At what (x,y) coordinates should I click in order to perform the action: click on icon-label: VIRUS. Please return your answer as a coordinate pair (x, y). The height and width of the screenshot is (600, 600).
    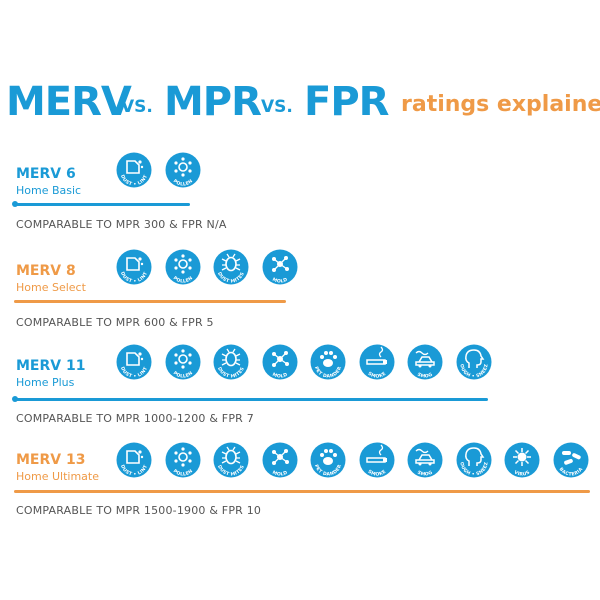
    Looking at the image, I should click on (522, 473).